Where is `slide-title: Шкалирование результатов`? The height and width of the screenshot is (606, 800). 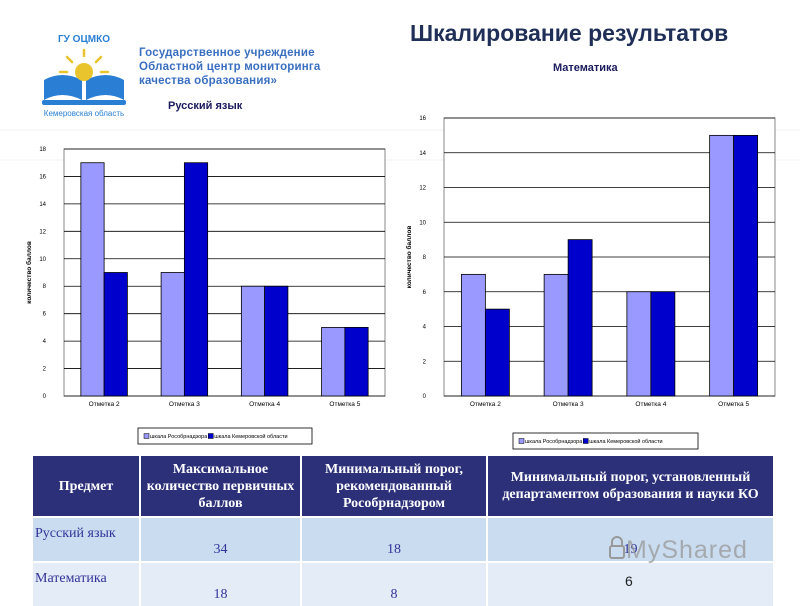
slide-title: Шкалирование результатов is located at coordinates (569, 33).